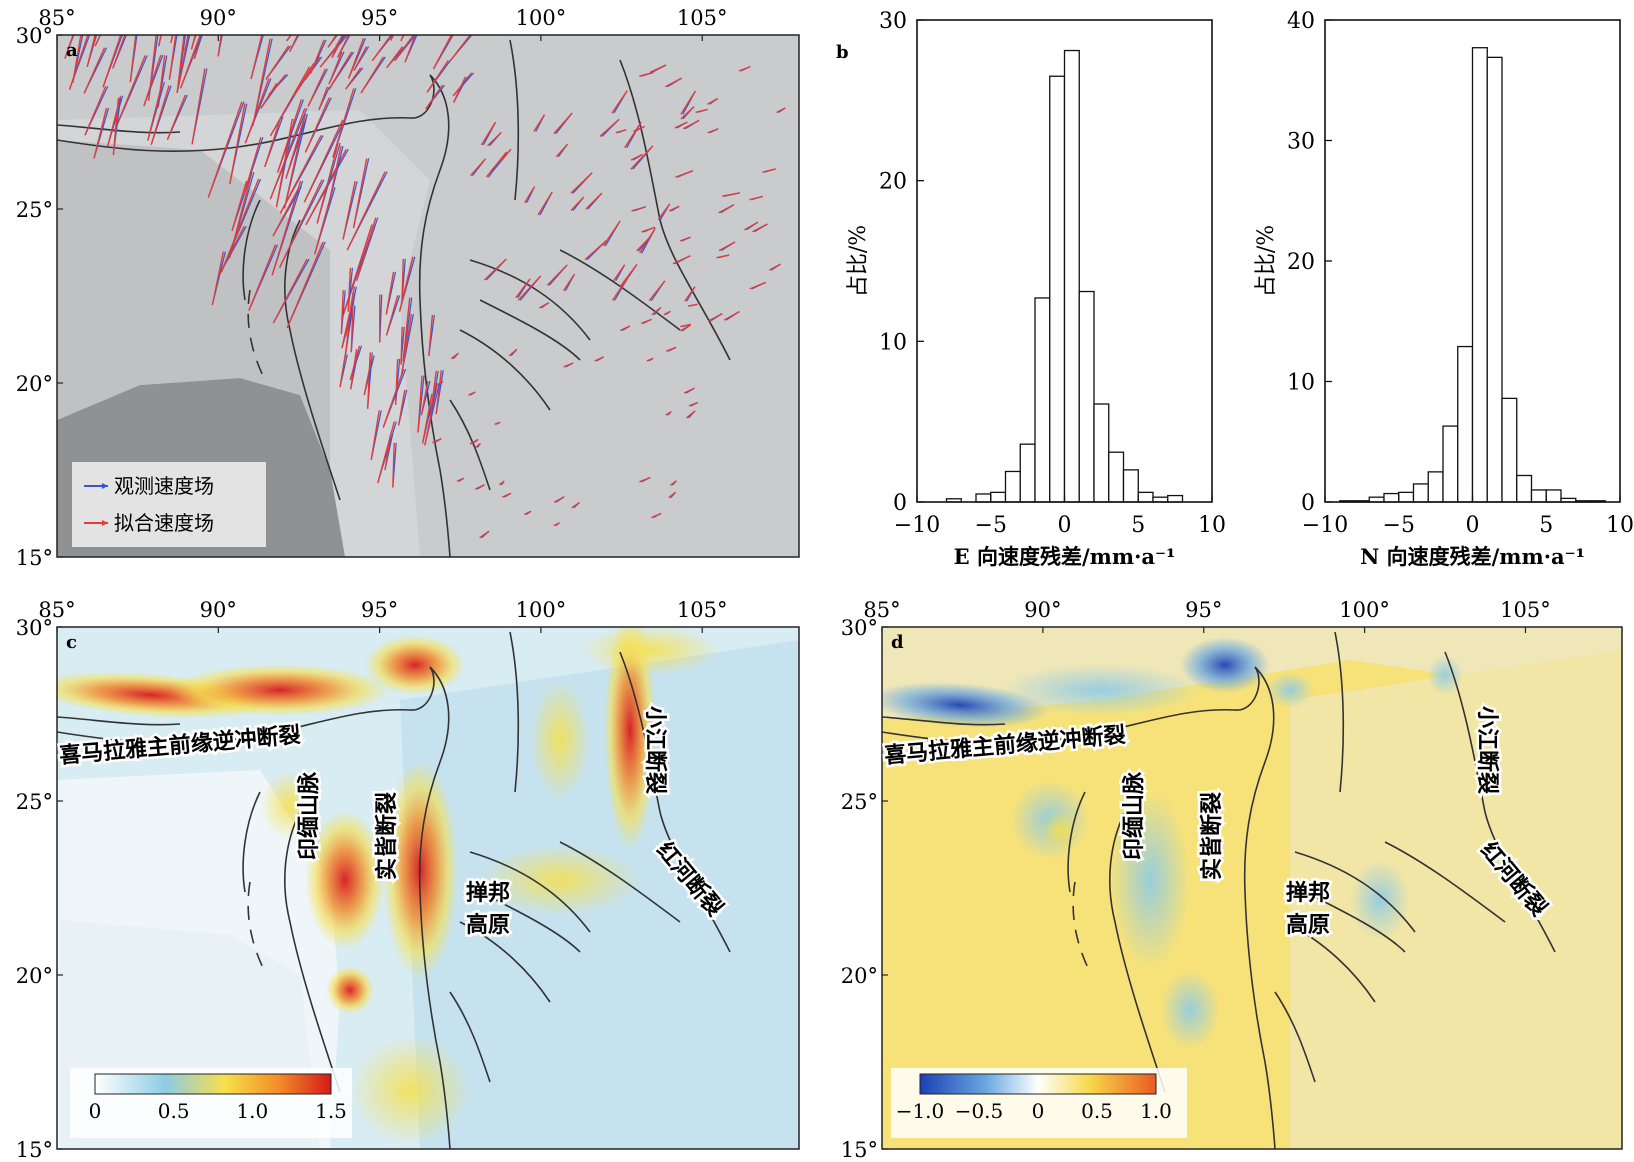 The image size is (1634, 1162). Describe the element at coordinates (174, 1111) in the screenshot. I see `colorbar-c-tick-1: 0.5` at that location.